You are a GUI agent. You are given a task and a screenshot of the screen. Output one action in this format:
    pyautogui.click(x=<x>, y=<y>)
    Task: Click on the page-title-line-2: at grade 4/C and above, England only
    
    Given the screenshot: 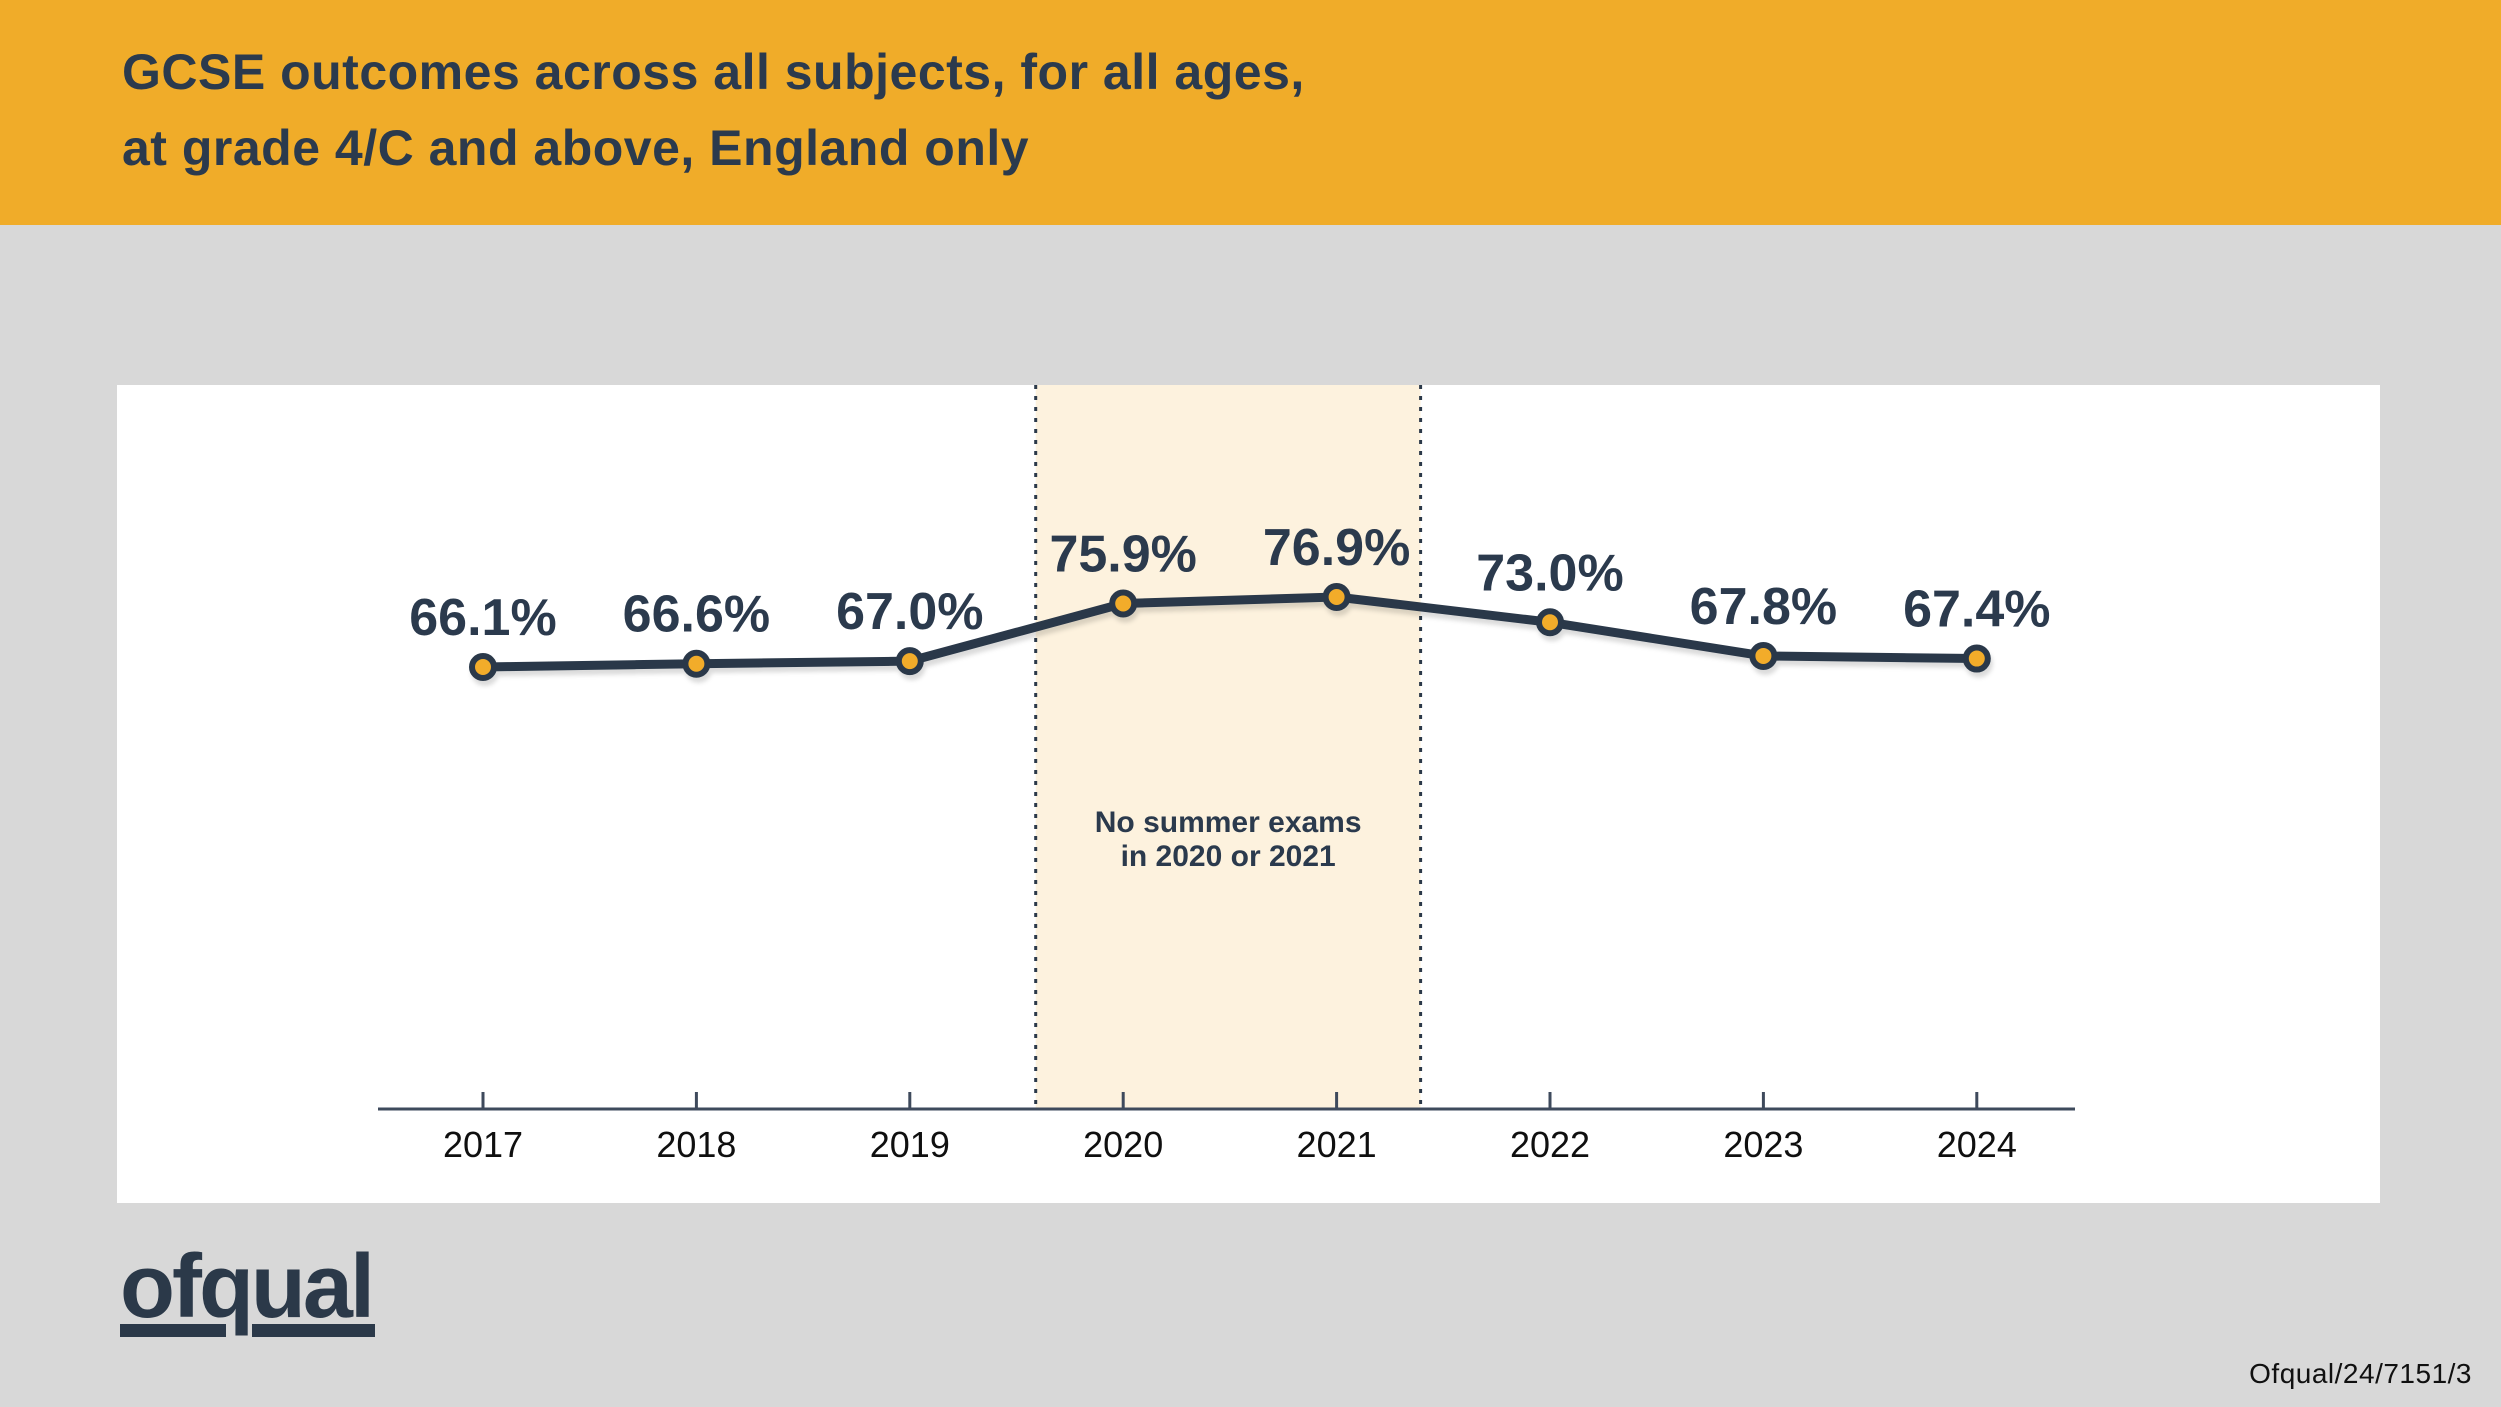 What is the action you would take?
    pyautogui.click(x=576, y=148)
    